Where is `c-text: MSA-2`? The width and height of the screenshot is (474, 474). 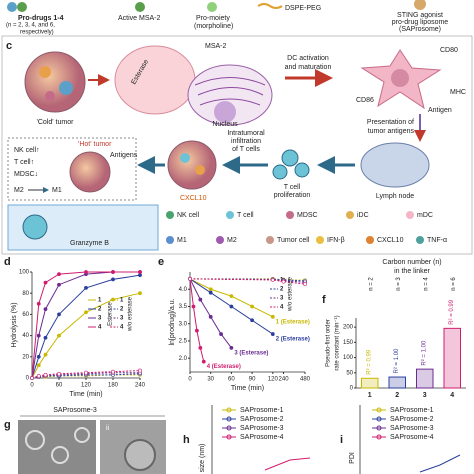
c-text: MSA-2 is located at coordinates (216, 46).